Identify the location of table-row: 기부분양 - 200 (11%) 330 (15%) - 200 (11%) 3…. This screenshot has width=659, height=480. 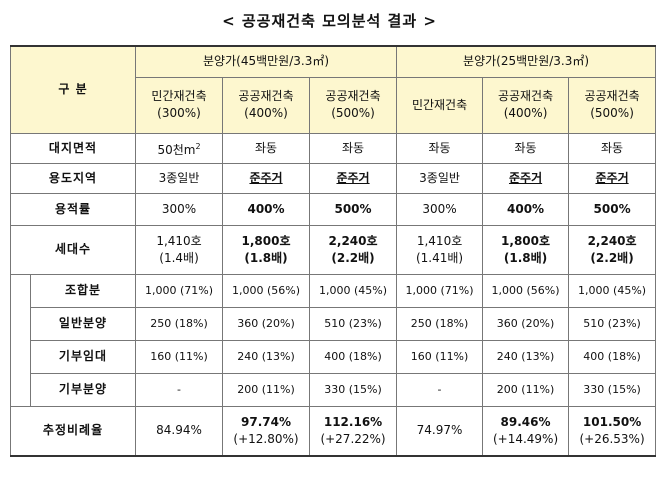
(333, 389).